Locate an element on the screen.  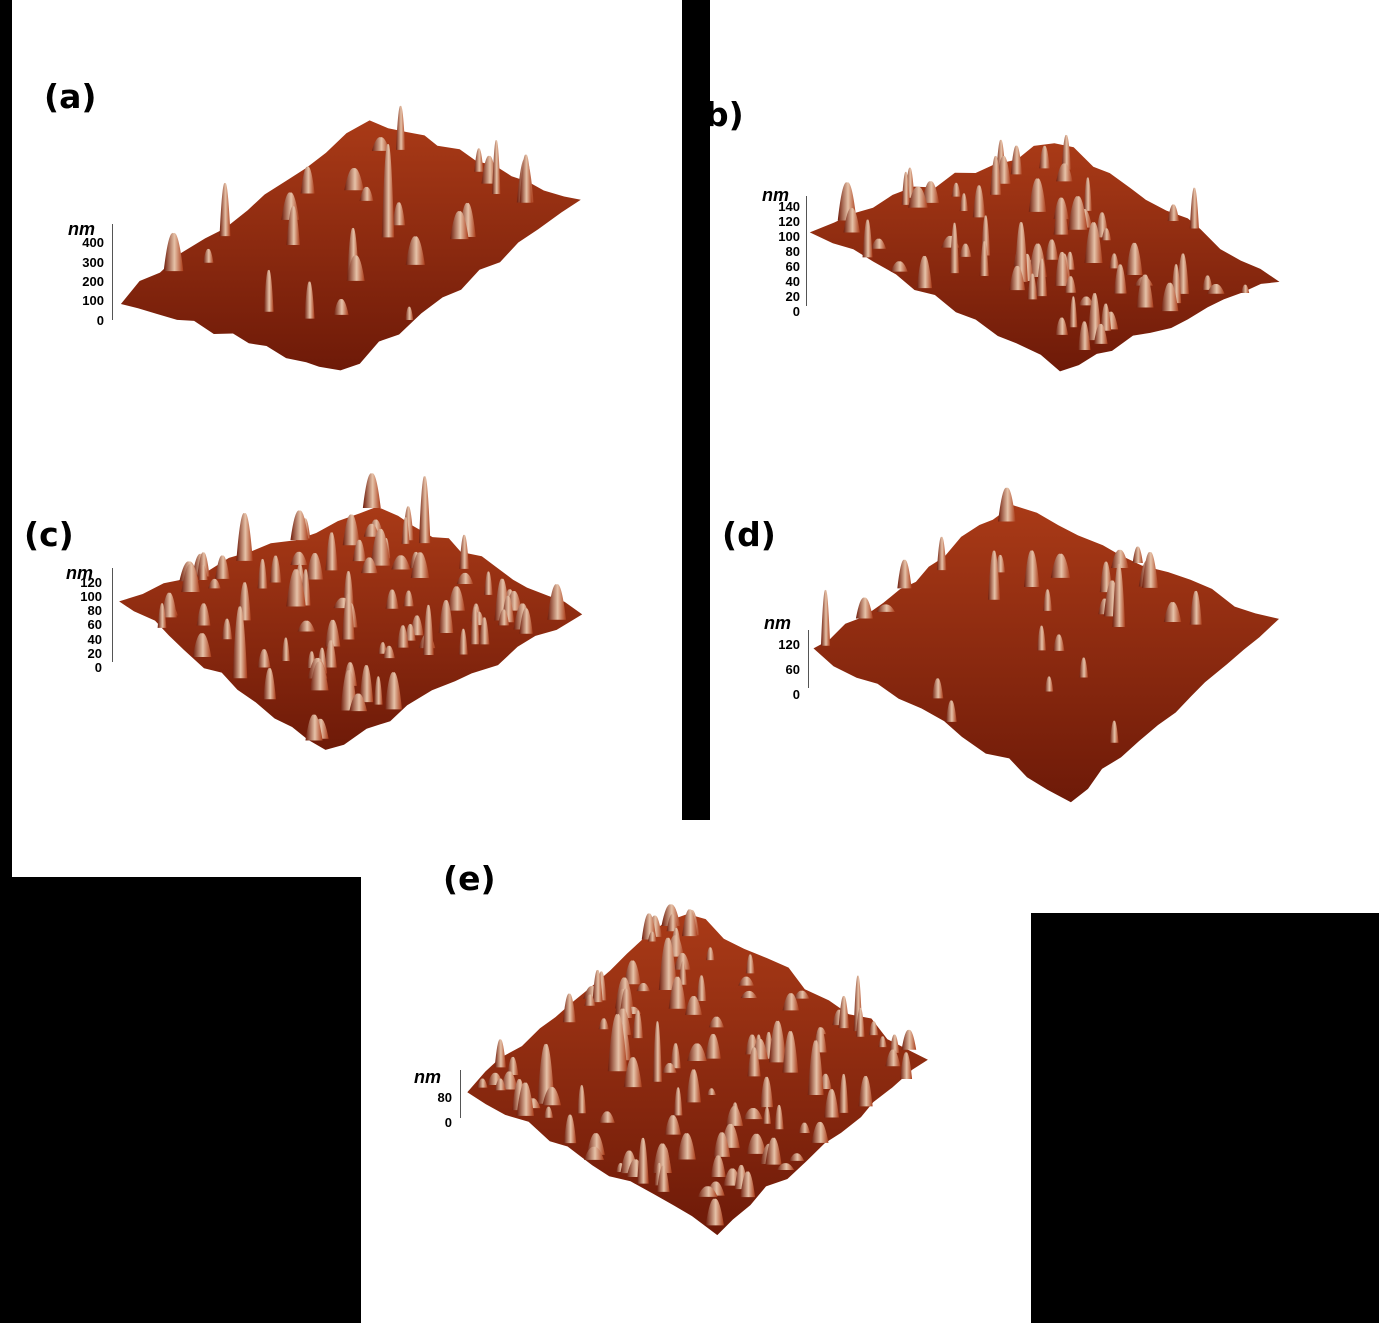
z-tick-b-100: 100 is located at coordinates (789, 236).